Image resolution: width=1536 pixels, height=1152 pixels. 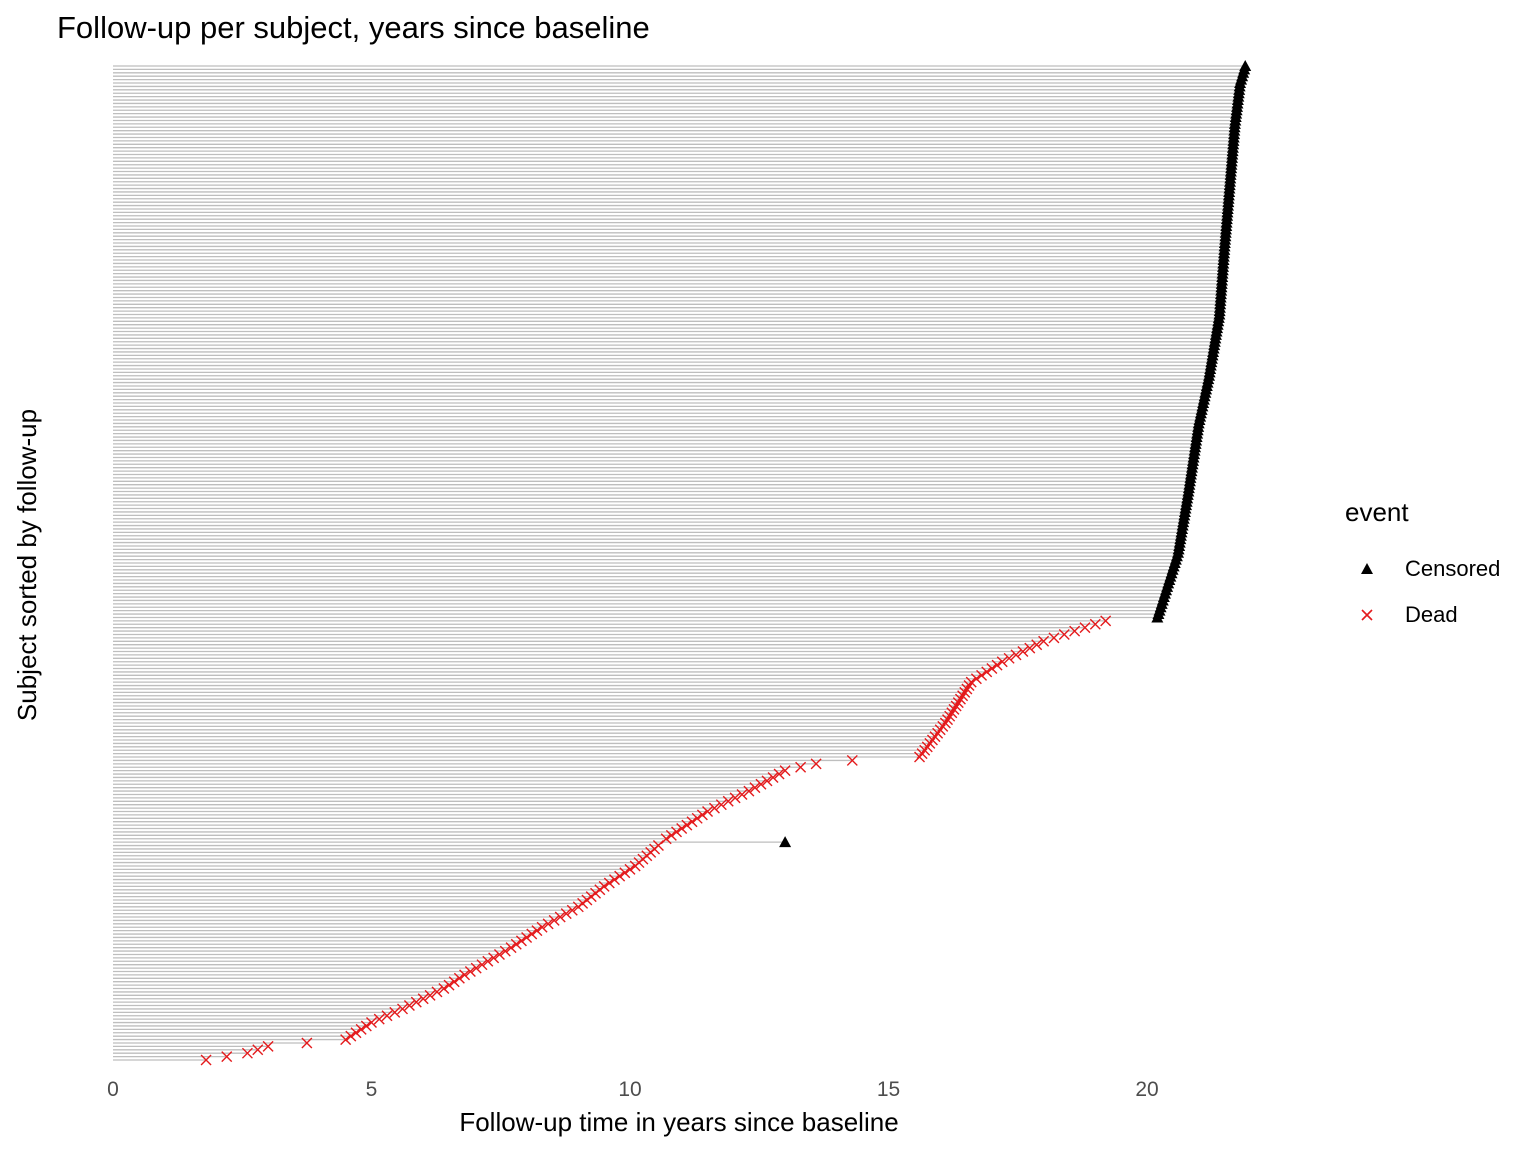 What do you see at coordinates (1377, 512) in the screenshot?
I see `legend-title: event` at bounding box center [1377, 512].